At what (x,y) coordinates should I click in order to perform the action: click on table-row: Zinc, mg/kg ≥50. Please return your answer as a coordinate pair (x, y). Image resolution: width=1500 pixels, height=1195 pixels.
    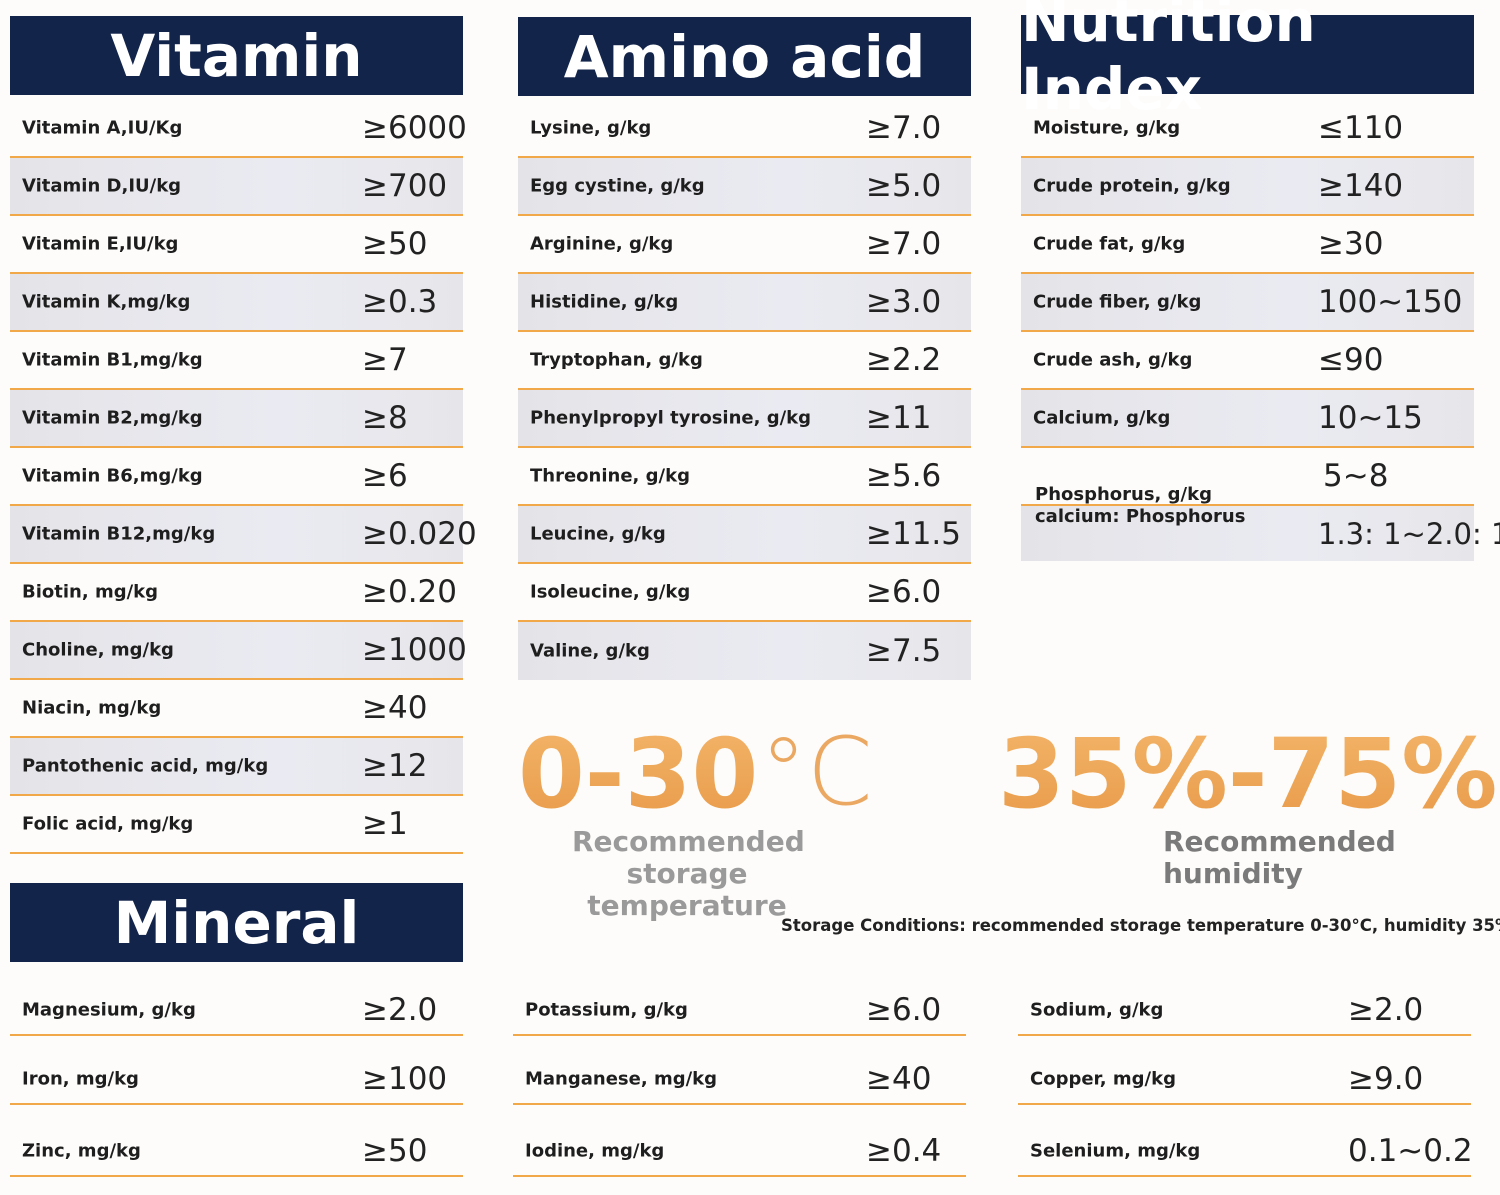
    Looking at the image, I should click on (236, 1151).